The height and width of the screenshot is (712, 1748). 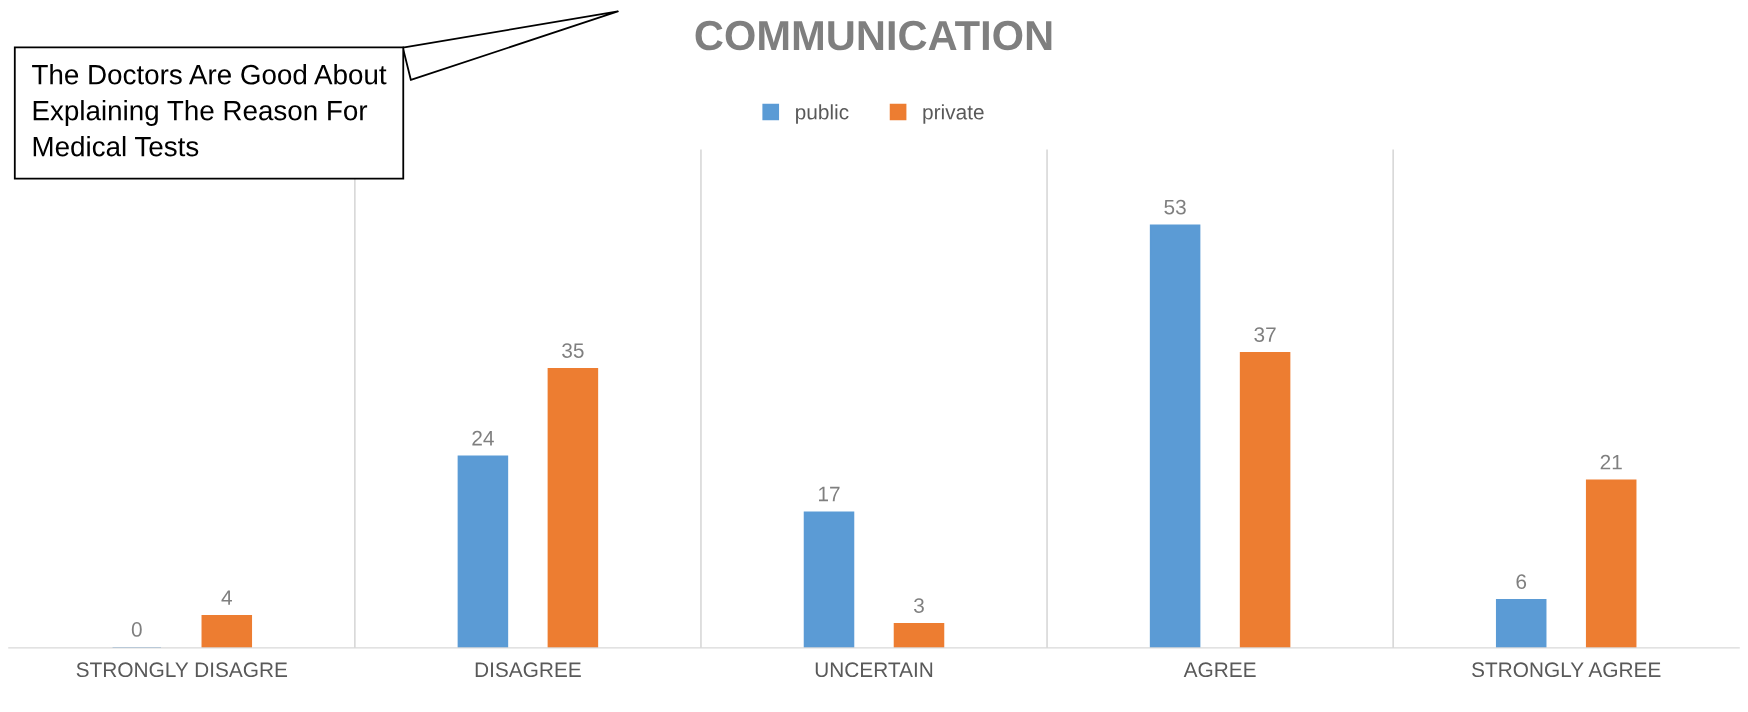 I want to click on data-label: 17, so click(x=829, y=494).